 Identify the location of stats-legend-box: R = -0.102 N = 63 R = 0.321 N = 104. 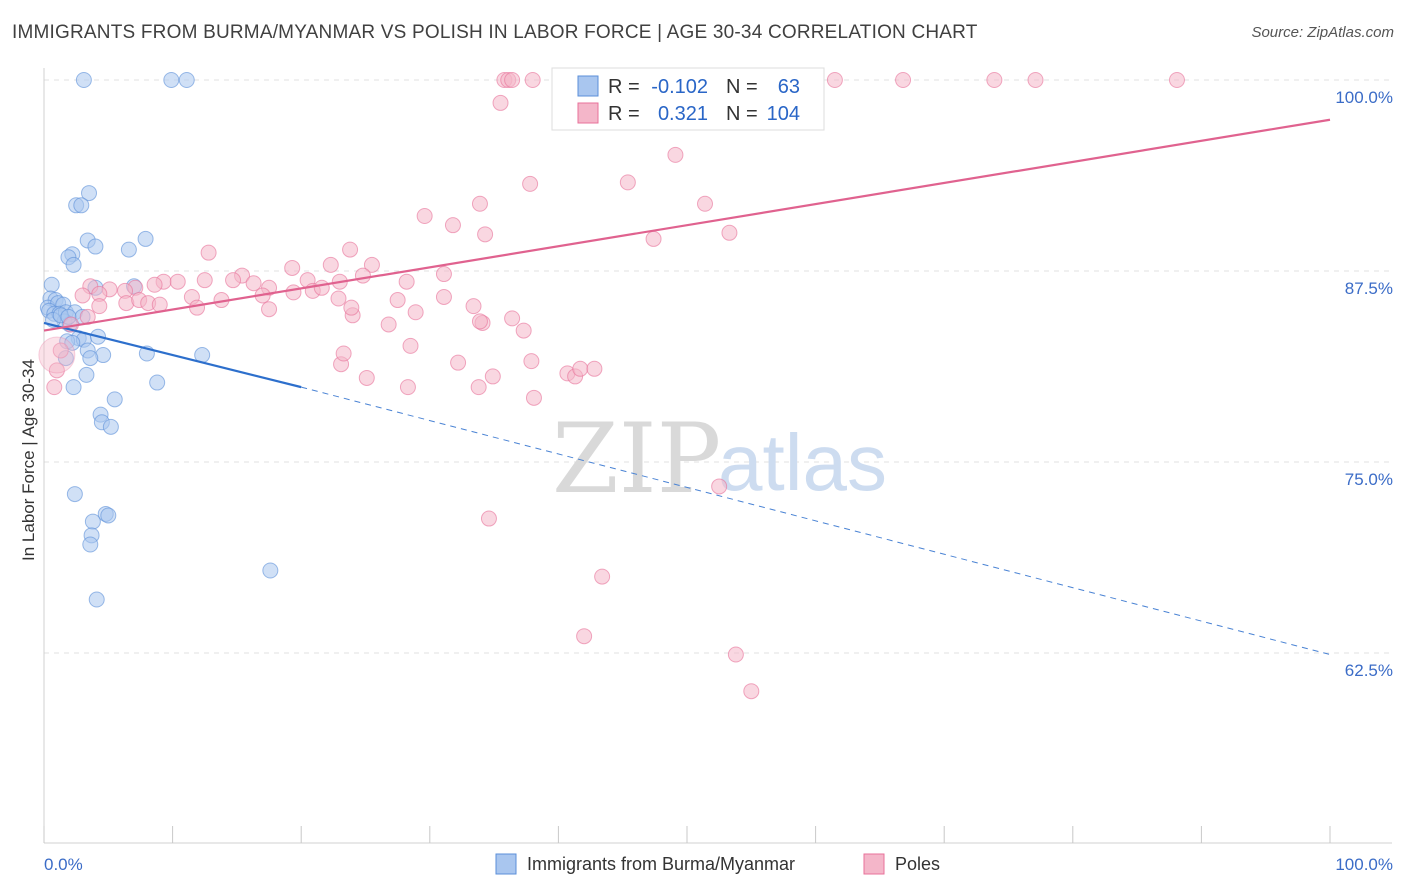
(688, 99).